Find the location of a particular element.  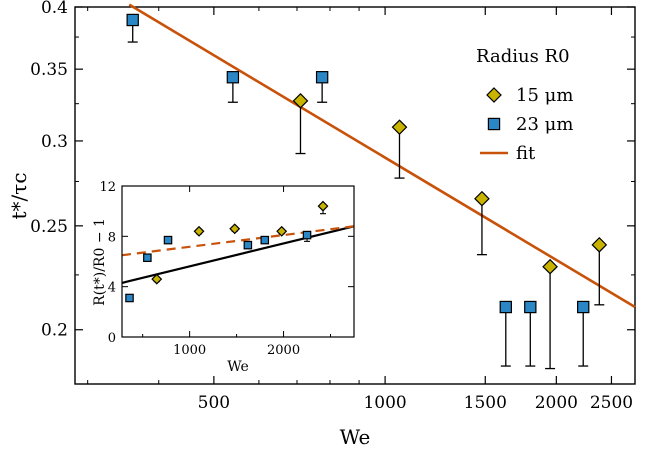

inset-dashed-line is located at coordinates (238, 241).